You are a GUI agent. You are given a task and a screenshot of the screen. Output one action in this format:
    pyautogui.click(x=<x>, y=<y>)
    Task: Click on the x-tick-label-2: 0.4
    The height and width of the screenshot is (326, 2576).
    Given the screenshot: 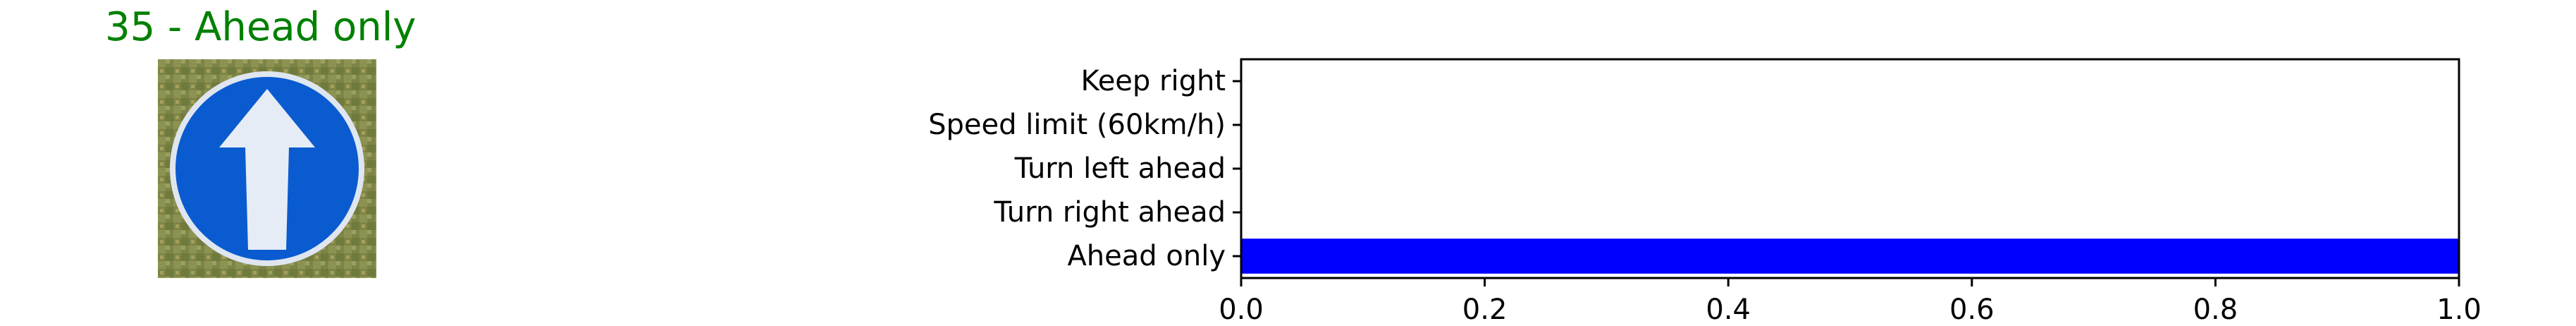 What is the action you would take?
    pyautogui.click(x=1728, y=310)
    